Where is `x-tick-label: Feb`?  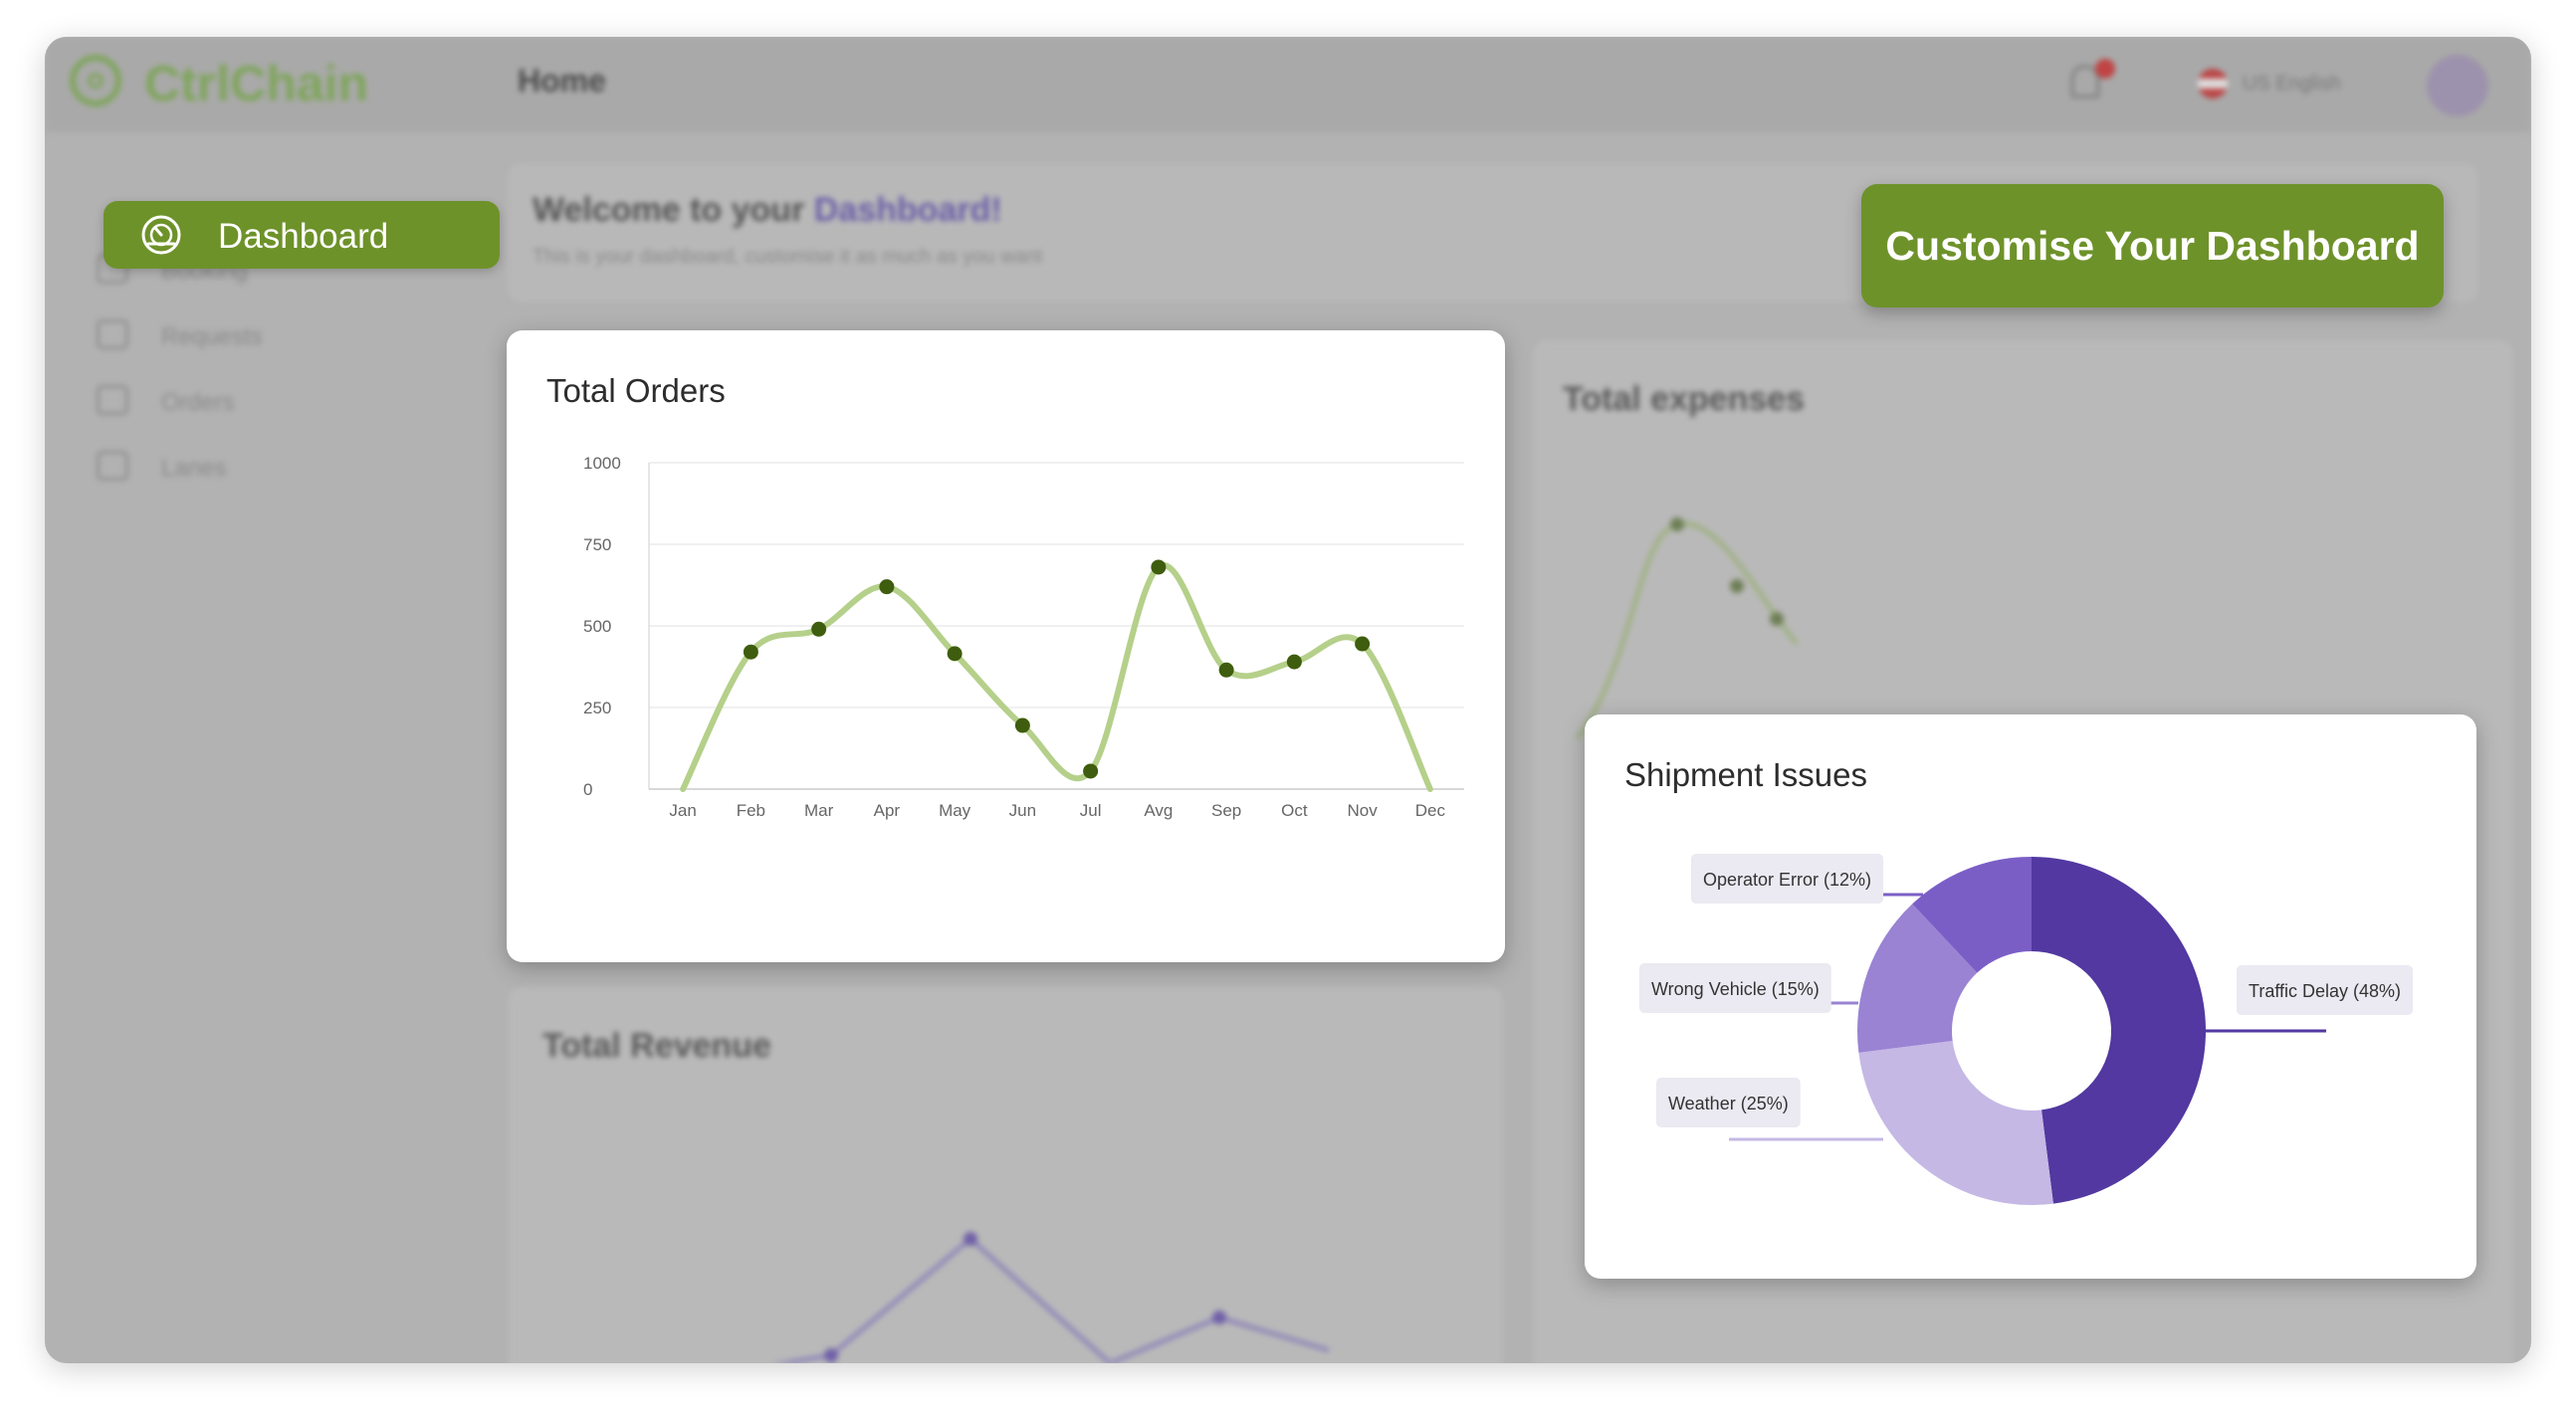
x-tick-label: Feb is located at coordinates (751, 810).